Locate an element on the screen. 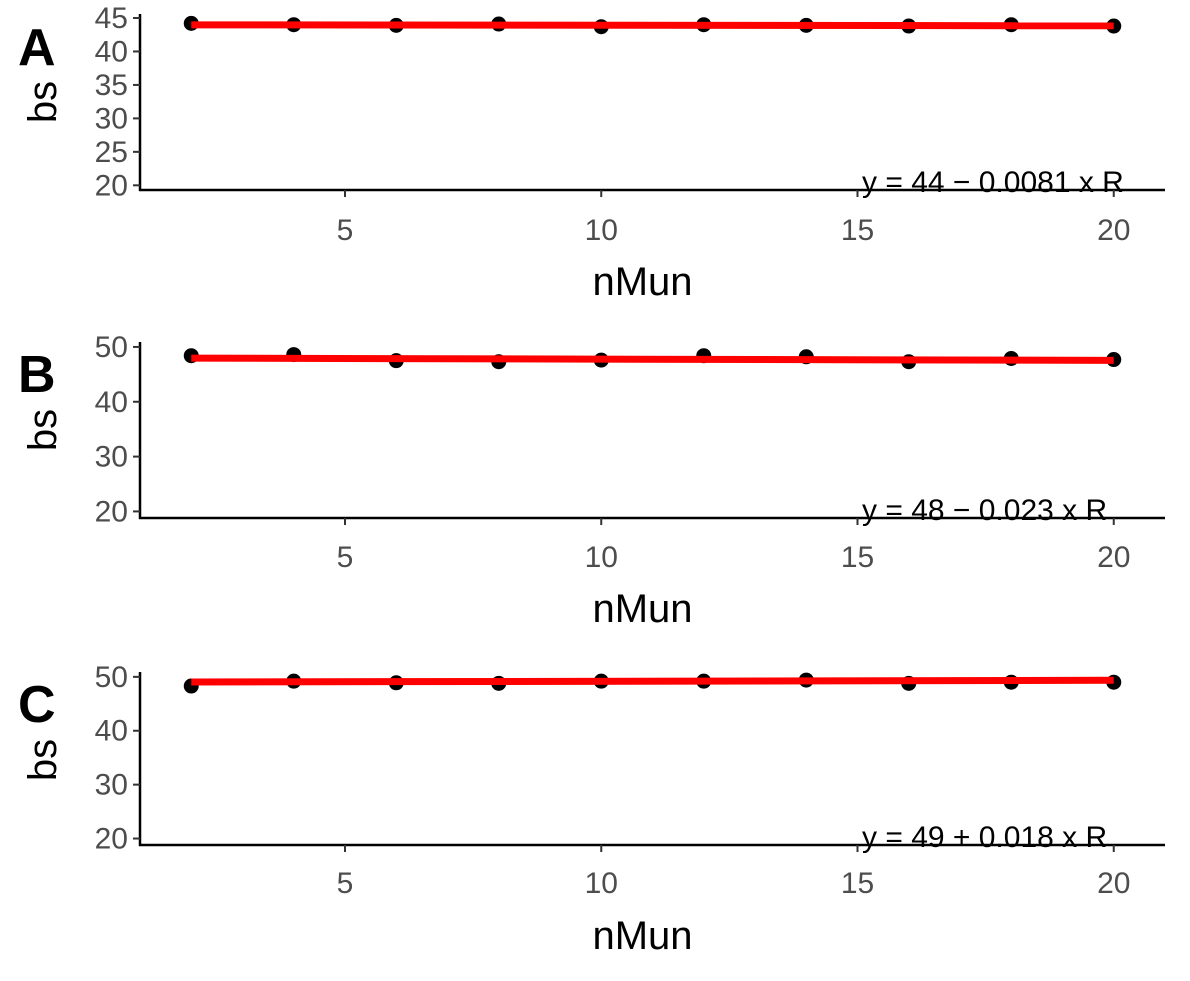  regression-equation: y = 48 − 0.023 x R is located at coordinates (984, 510).